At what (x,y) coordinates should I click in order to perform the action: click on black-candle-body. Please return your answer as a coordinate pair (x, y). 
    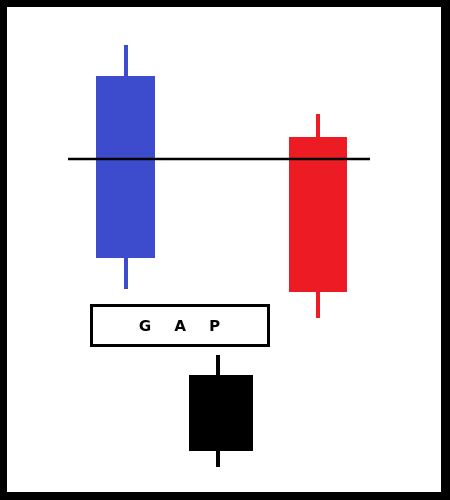
    Looking at the image, I should click on (221, 413).